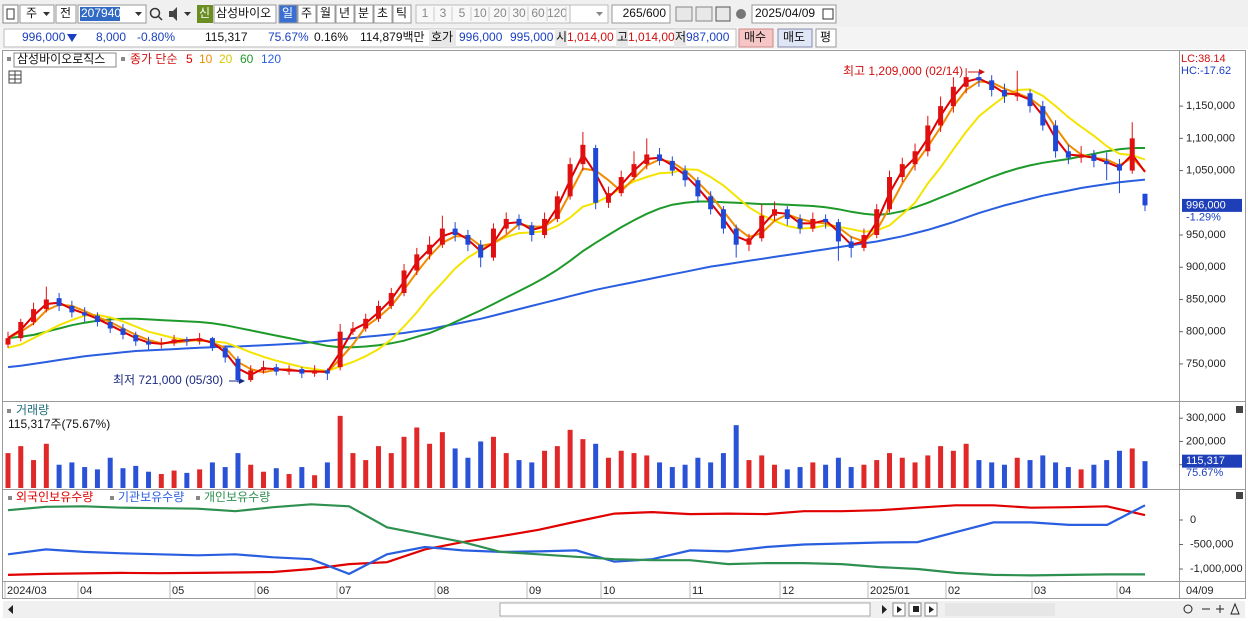 The width and height of the screenshot is (1248, 621). I want to click on x-tick-label: 06, so click(263, 591).